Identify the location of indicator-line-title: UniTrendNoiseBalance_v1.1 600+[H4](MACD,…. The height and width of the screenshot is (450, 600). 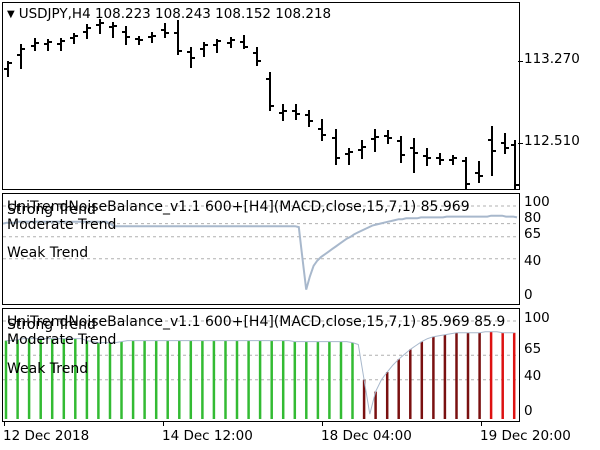
(238, 207).